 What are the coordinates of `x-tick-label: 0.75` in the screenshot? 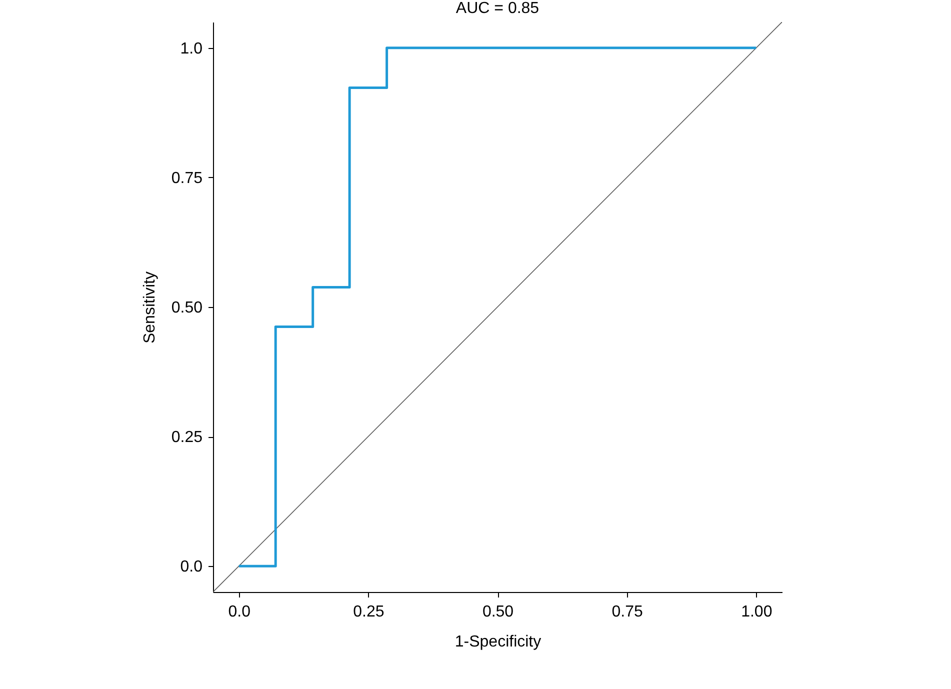 It's located at (627, 612).